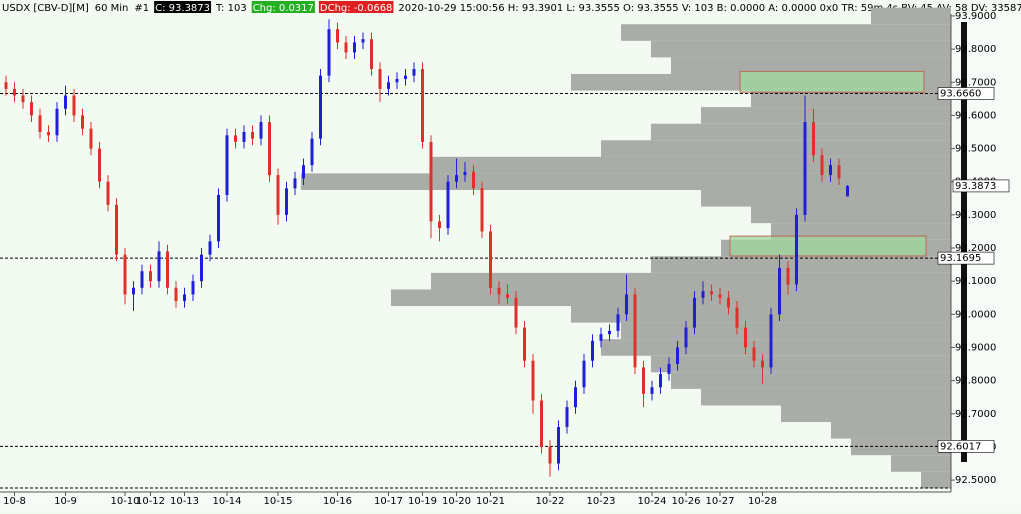 This screenshot has width=1021, height=514. Describe the element at coordinates (960, 446) in the screenshot. I see `price-box-label: 92.6017` at that location.